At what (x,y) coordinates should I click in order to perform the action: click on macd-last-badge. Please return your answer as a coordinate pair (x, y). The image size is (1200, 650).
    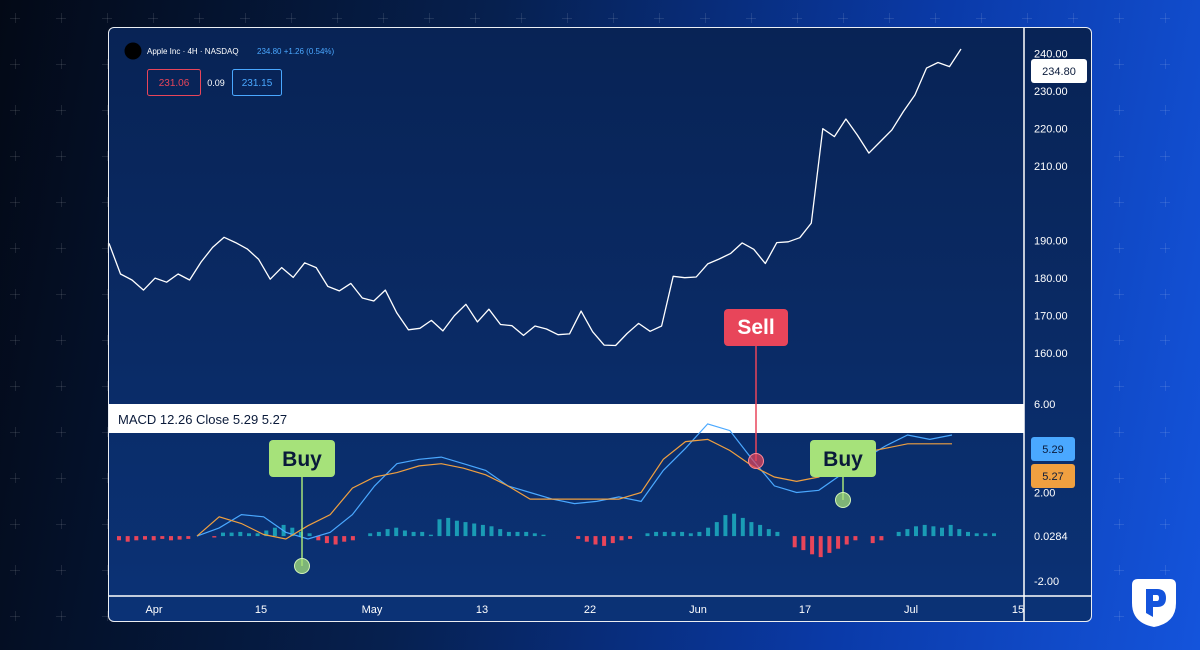
    Looking at the image, I should click on (1053, 449).